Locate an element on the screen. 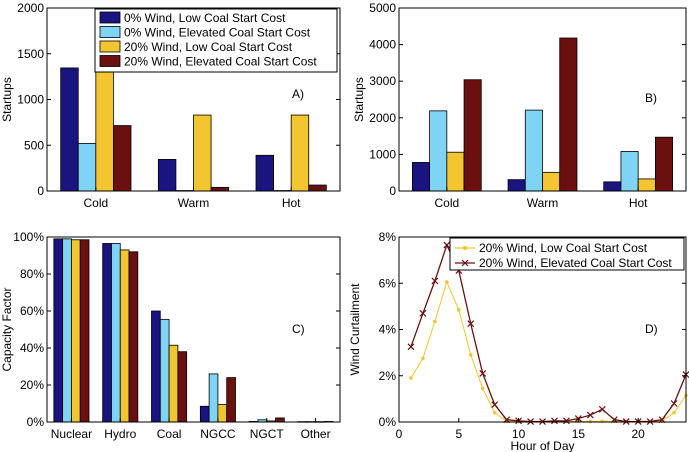 This screenshot has height=452, width=689. y-tick-label: 60% is located at coordinates (32, 311).